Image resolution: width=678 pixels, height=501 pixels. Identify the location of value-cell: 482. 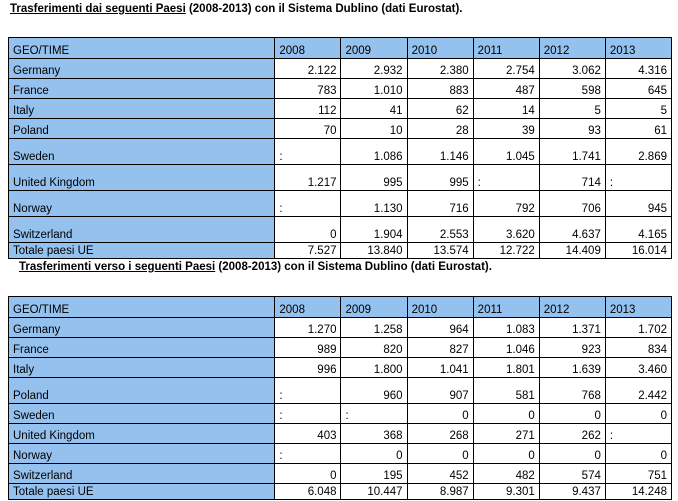
(506, 473).